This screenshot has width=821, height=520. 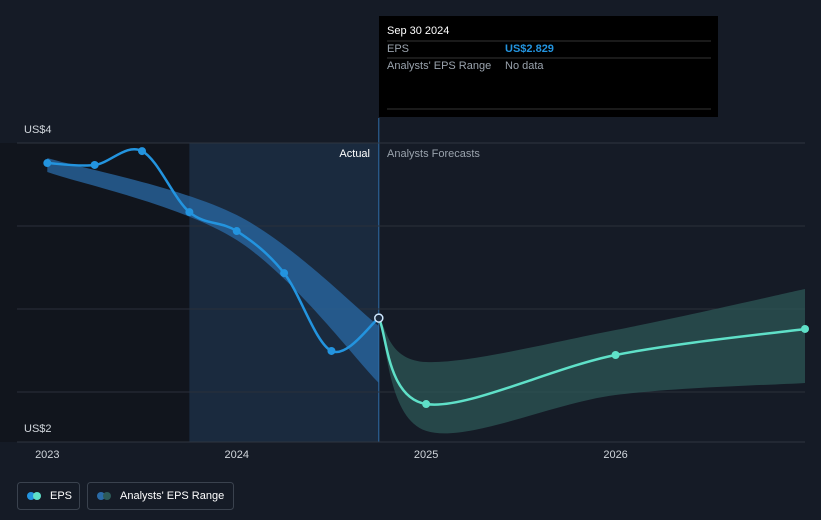 What do you see at coordinates (61, 496) in the screenshot?
I see `legend-label: EPS` at bounding box center [61, 496].